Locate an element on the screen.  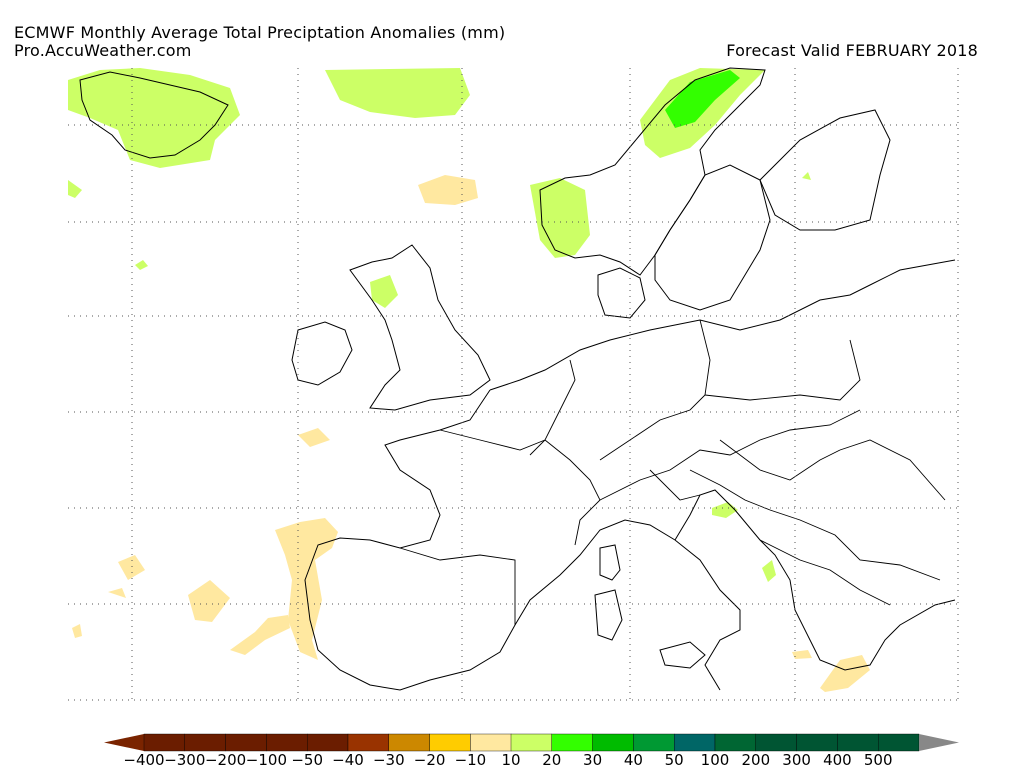
anomaly-atlantic-dry-c is located at coordinates (117, 593).